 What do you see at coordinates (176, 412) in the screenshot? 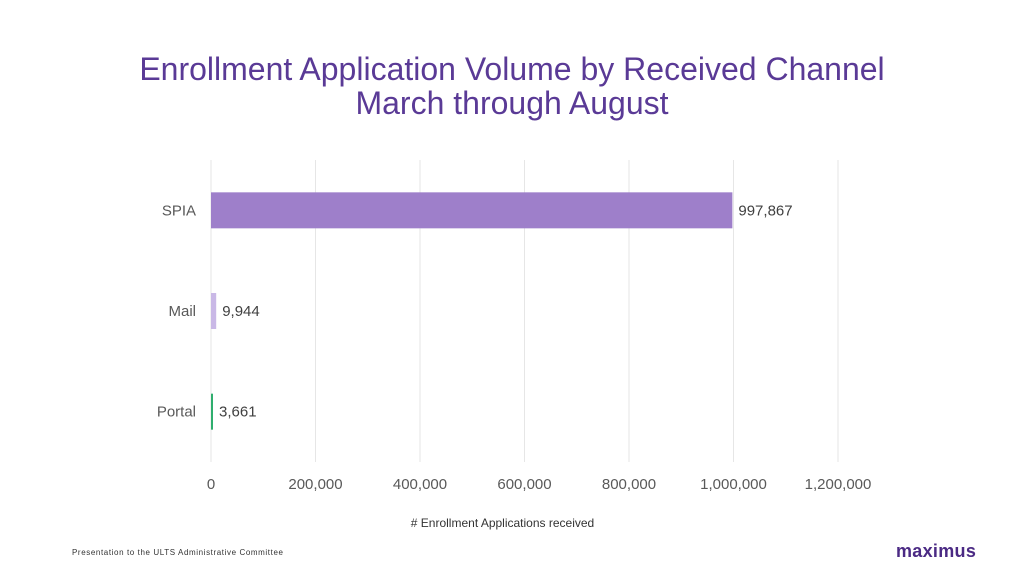
I see `category-label-portal: Portal` at bounding box center [176, 412].